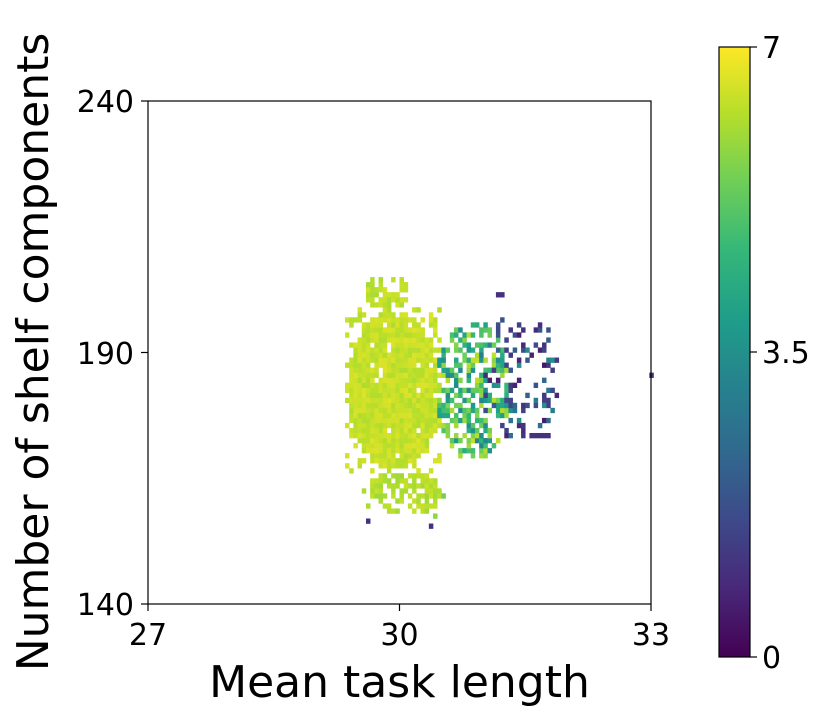 This screenshot has height=718, width=831. Describe the element at coordinates (144, 352) in the screenshot. I see `y-ticks` at that location.